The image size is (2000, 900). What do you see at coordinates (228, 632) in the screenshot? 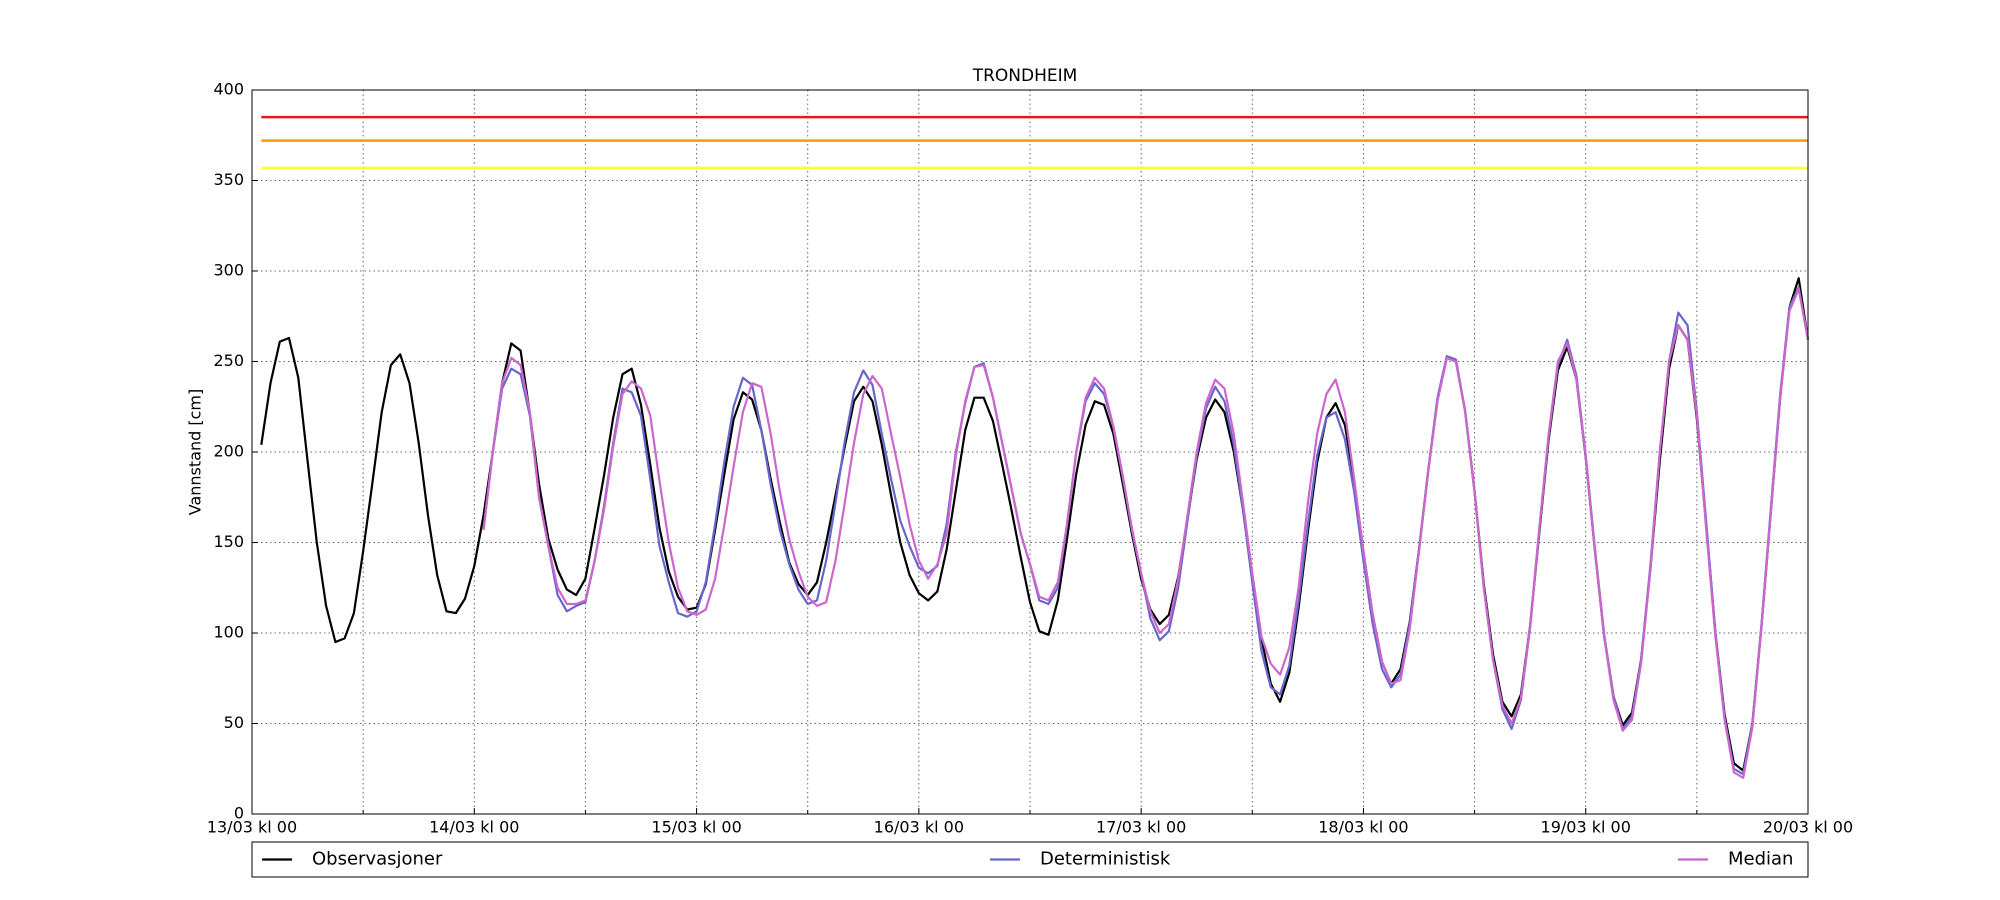
I see `y-tick-label: 100` at bounding box center [228, 632].